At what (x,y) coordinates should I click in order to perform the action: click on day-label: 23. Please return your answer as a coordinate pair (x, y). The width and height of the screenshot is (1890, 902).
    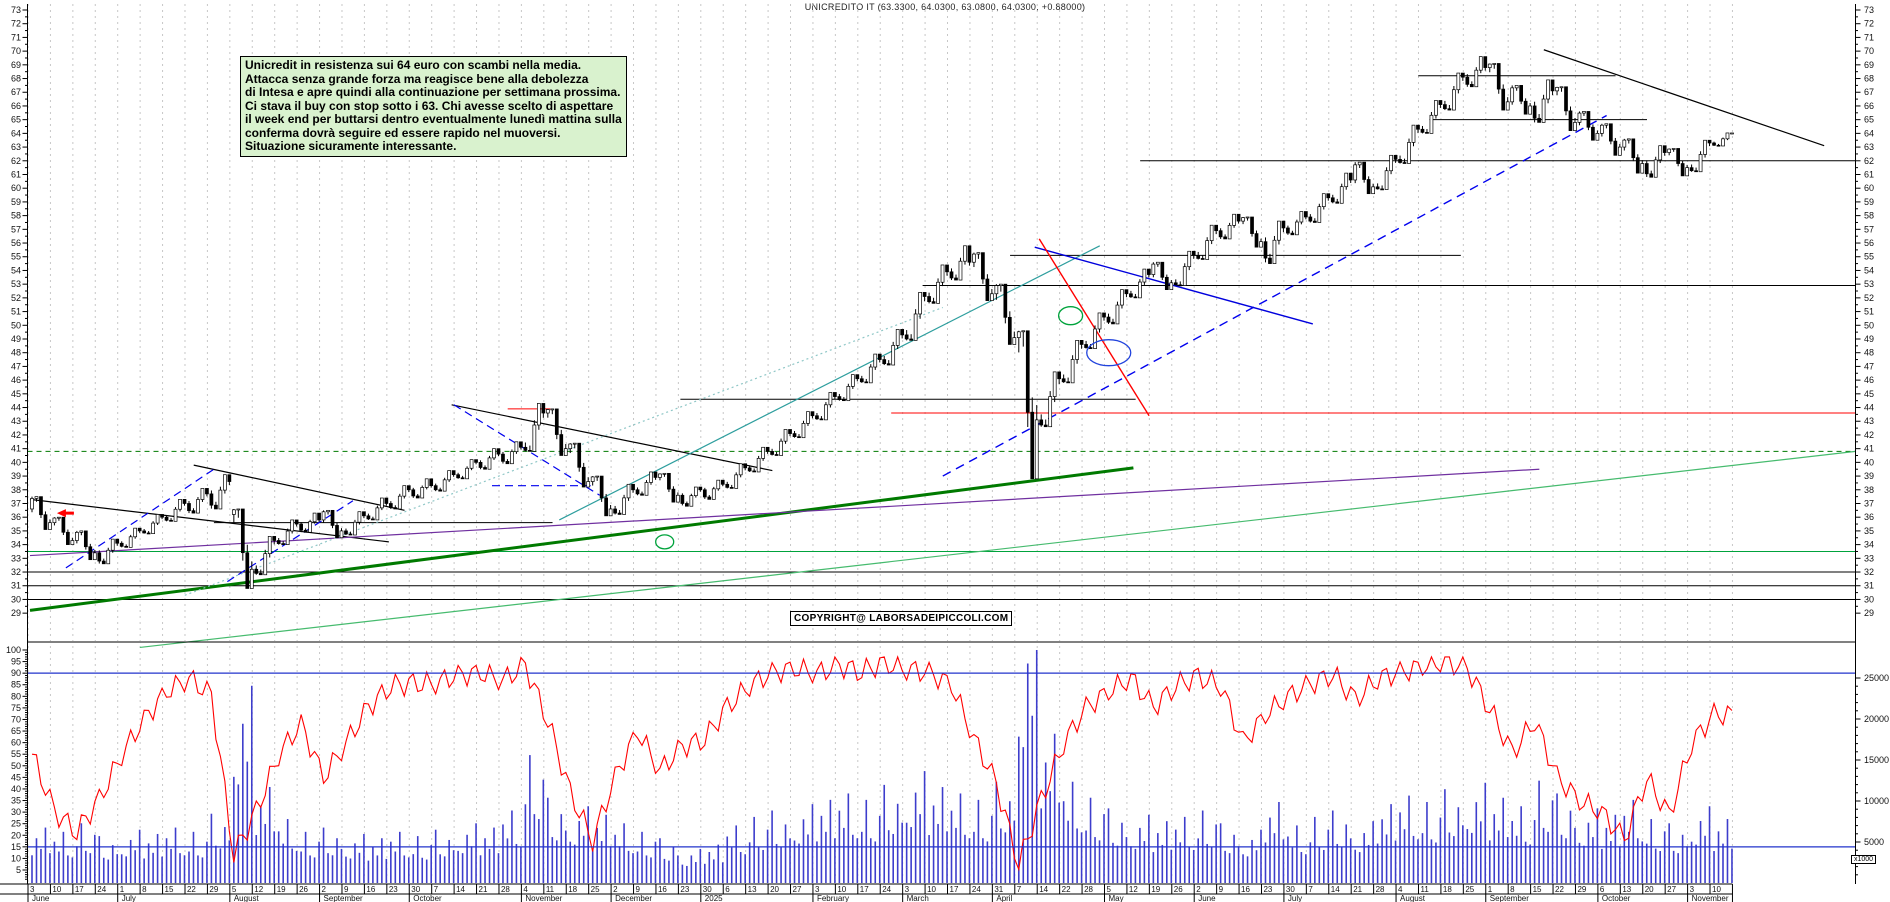
    Looking at the image, I should click on (393, 889).